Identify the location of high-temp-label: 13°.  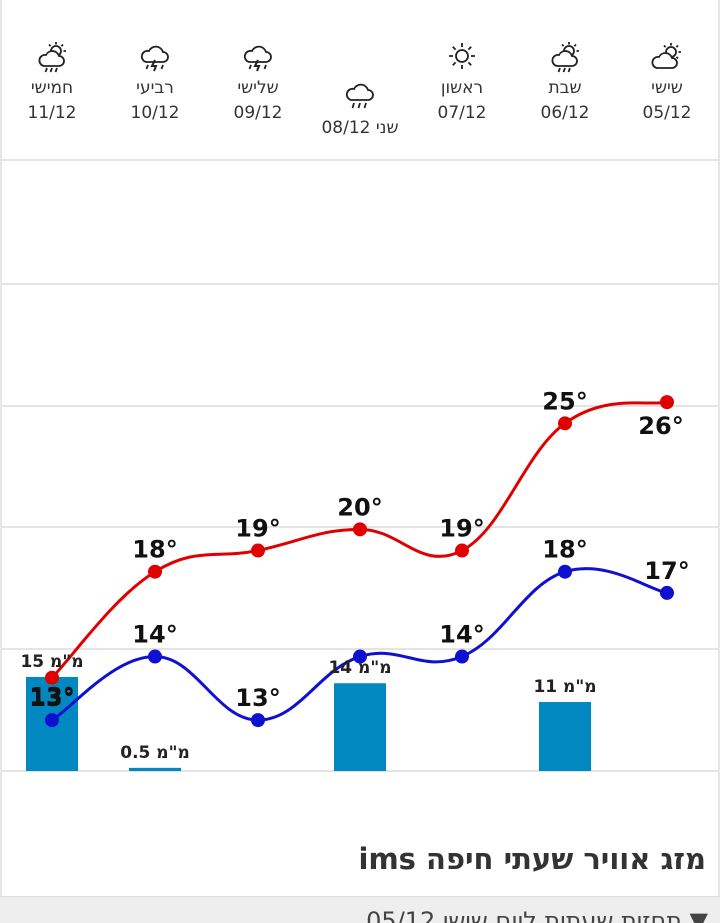
(51, 697).